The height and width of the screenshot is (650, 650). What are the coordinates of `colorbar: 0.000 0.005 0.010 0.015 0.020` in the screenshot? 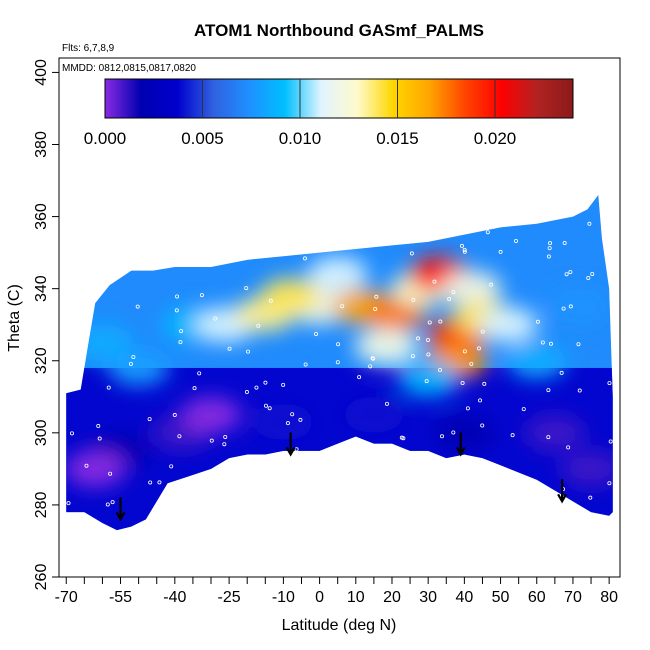 It's located at (329, 113).